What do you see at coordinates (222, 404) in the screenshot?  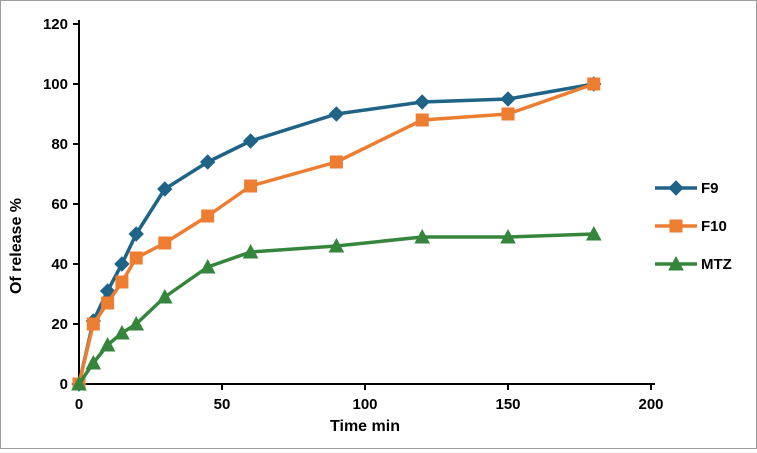 I see `x-tick-label: 50` at bounding box center [222, 404].